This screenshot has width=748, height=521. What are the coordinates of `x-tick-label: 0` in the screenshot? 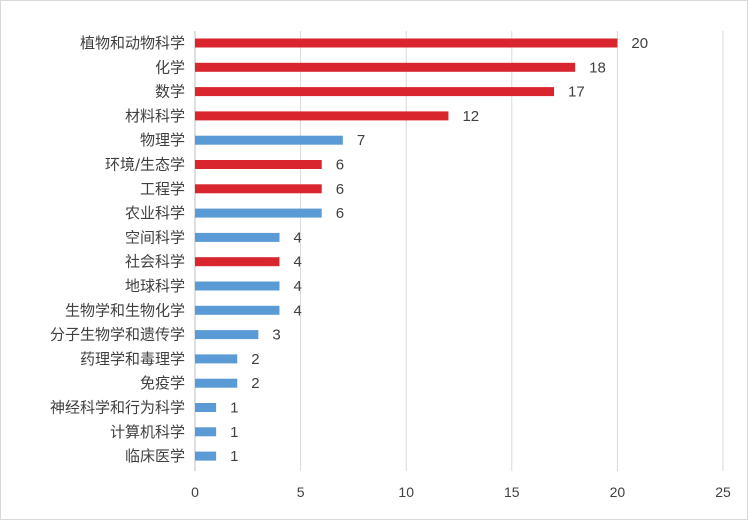 It's located at (195, 492).